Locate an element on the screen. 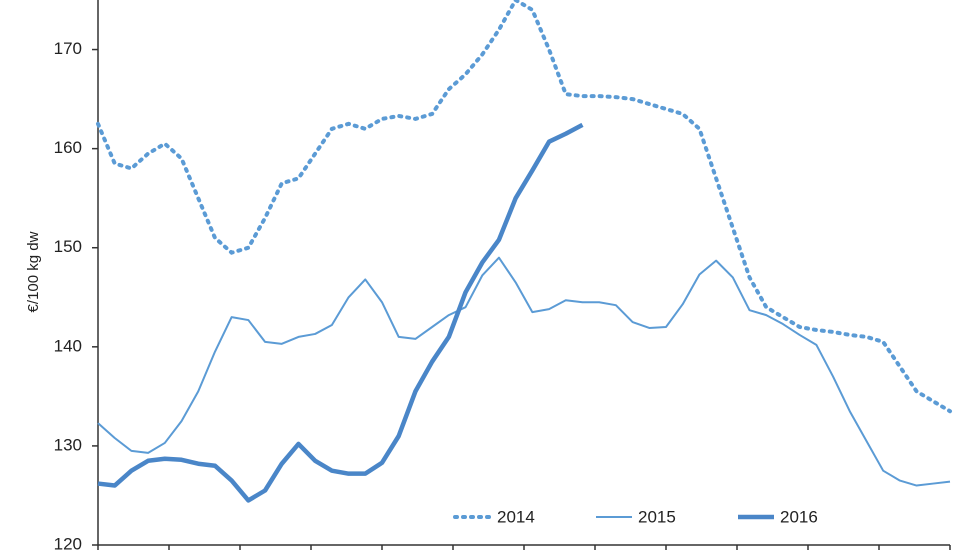 The height and width of the screenshot is (555, 978). y-axis-label: €/100 kg dw is located at coordinates (33, 271).